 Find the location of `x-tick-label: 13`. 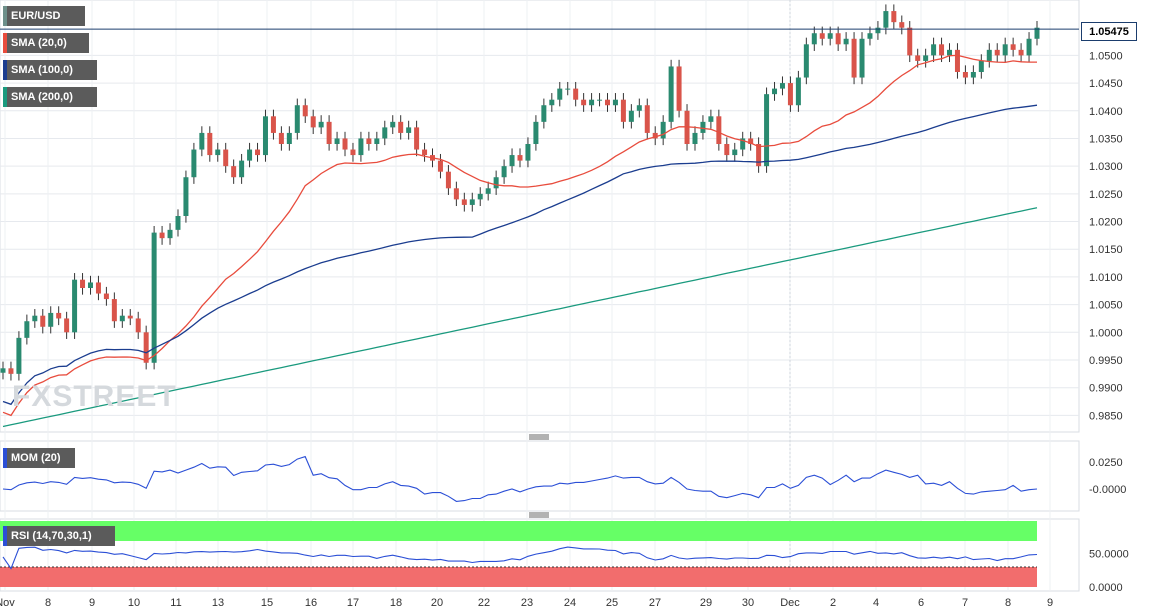

x-tick-label: 13 is located at coordinates (218, 603).